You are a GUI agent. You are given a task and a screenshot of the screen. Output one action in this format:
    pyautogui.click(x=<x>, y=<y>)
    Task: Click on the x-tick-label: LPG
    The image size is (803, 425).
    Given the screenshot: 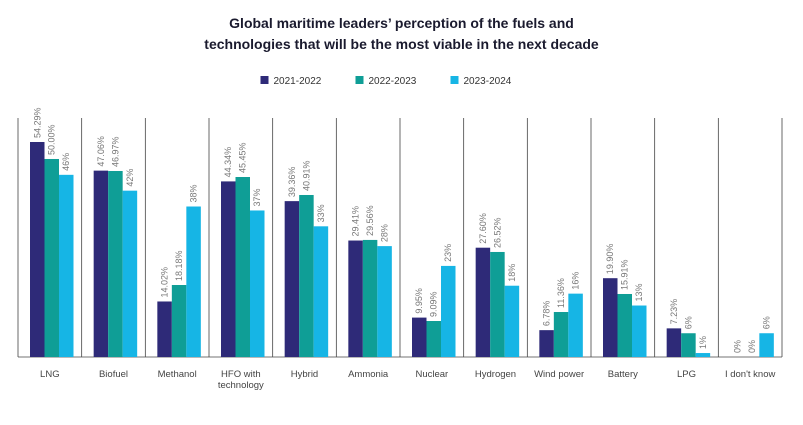 What is the action you would take?
    pyautogui.click(x=686, y=374)
    